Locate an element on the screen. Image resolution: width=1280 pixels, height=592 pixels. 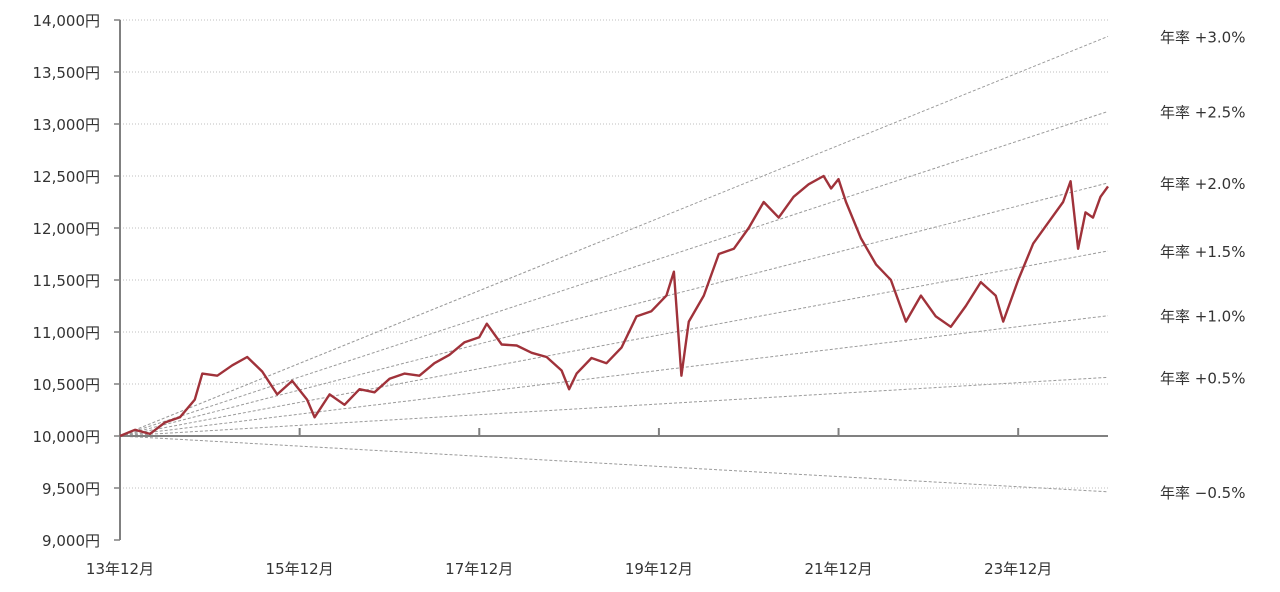
reference-label: 年率 +3.0% is located at coordinates (1202, 37).